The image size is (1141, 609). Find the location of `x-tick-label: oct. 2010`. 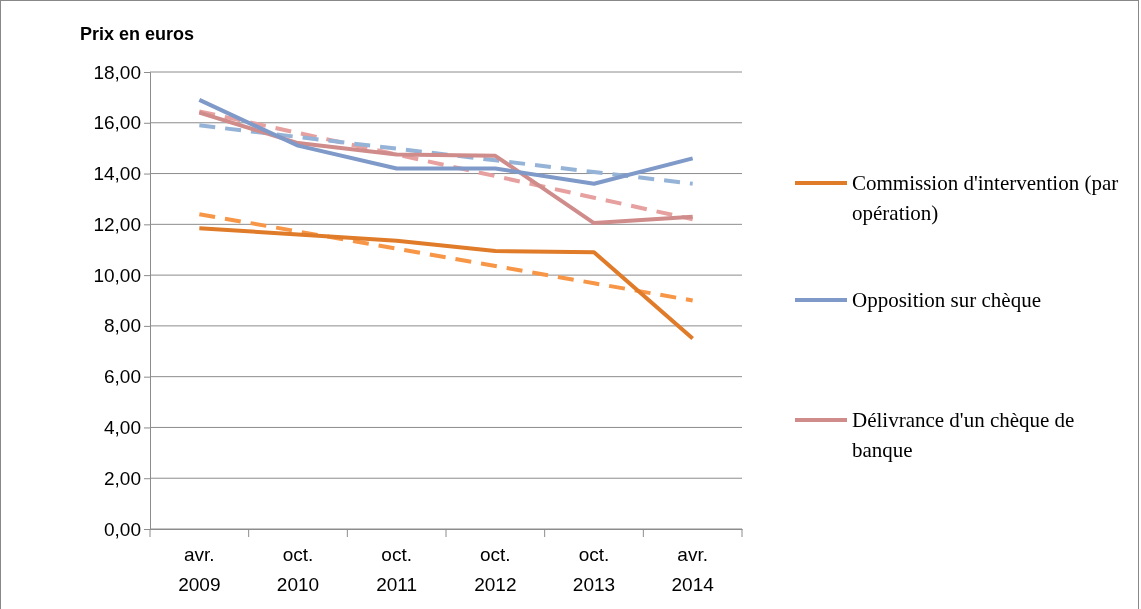

x-tick-label: oct. 2010 is located at coordinates (298, 569).